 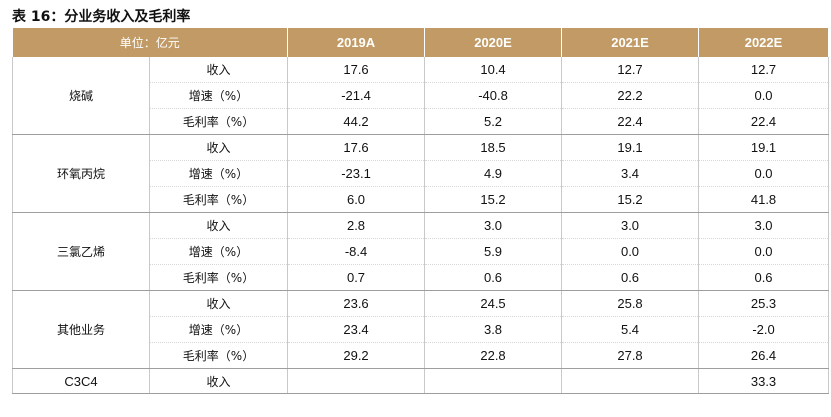 What do you see at coordinates (630, 329) in the screenshot?
I see `value-cell: 5.4` at bounding box center [630, 329].